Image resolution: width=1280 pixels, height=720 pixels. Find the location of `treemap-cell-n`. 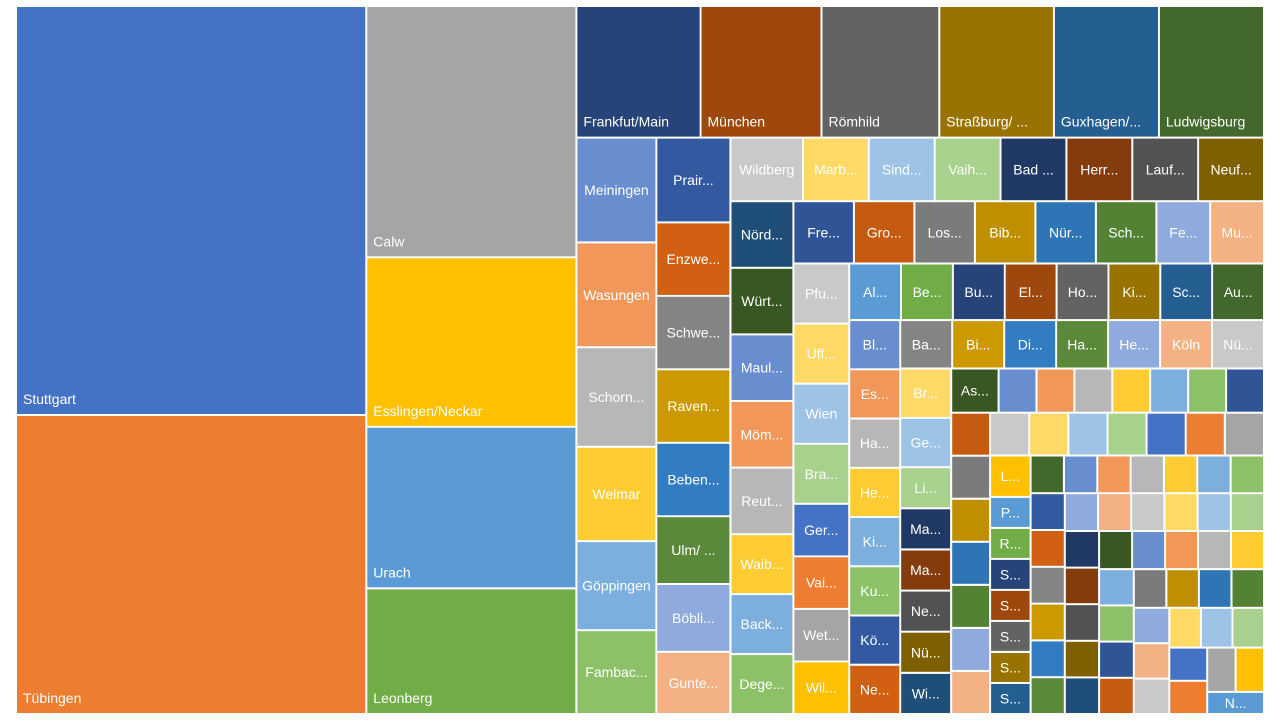

treemap-cell-n is located at coordinates (1235, 702).